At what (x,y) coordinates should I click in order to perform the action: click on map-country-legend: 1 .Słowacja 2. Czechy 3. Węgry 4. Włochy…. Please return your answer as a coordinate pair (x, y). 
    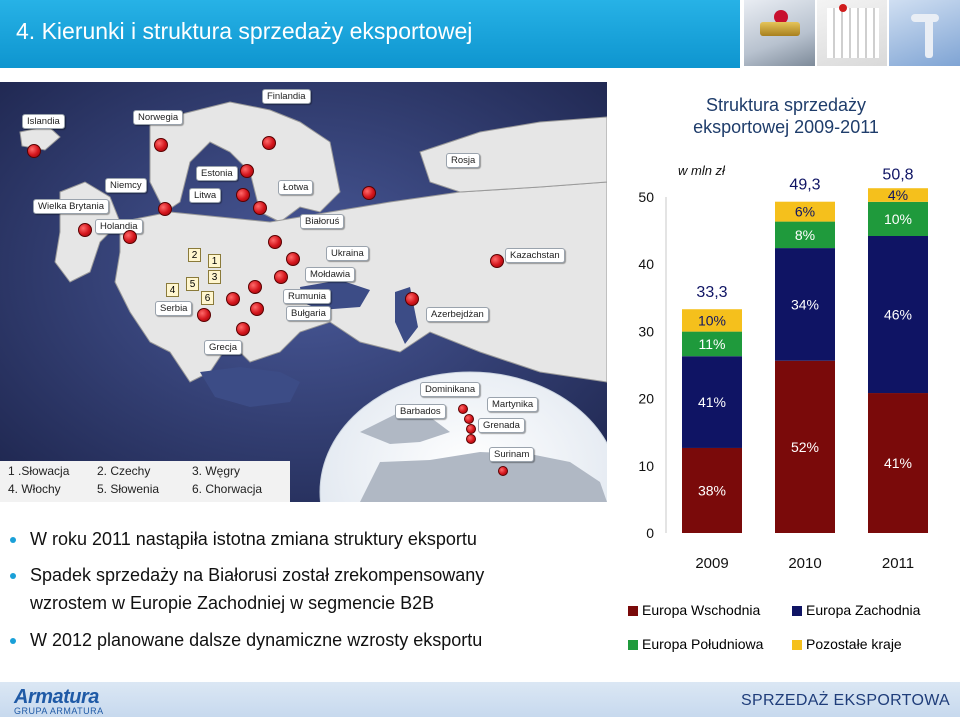
    Looking at the image, I should click on (145, 481).